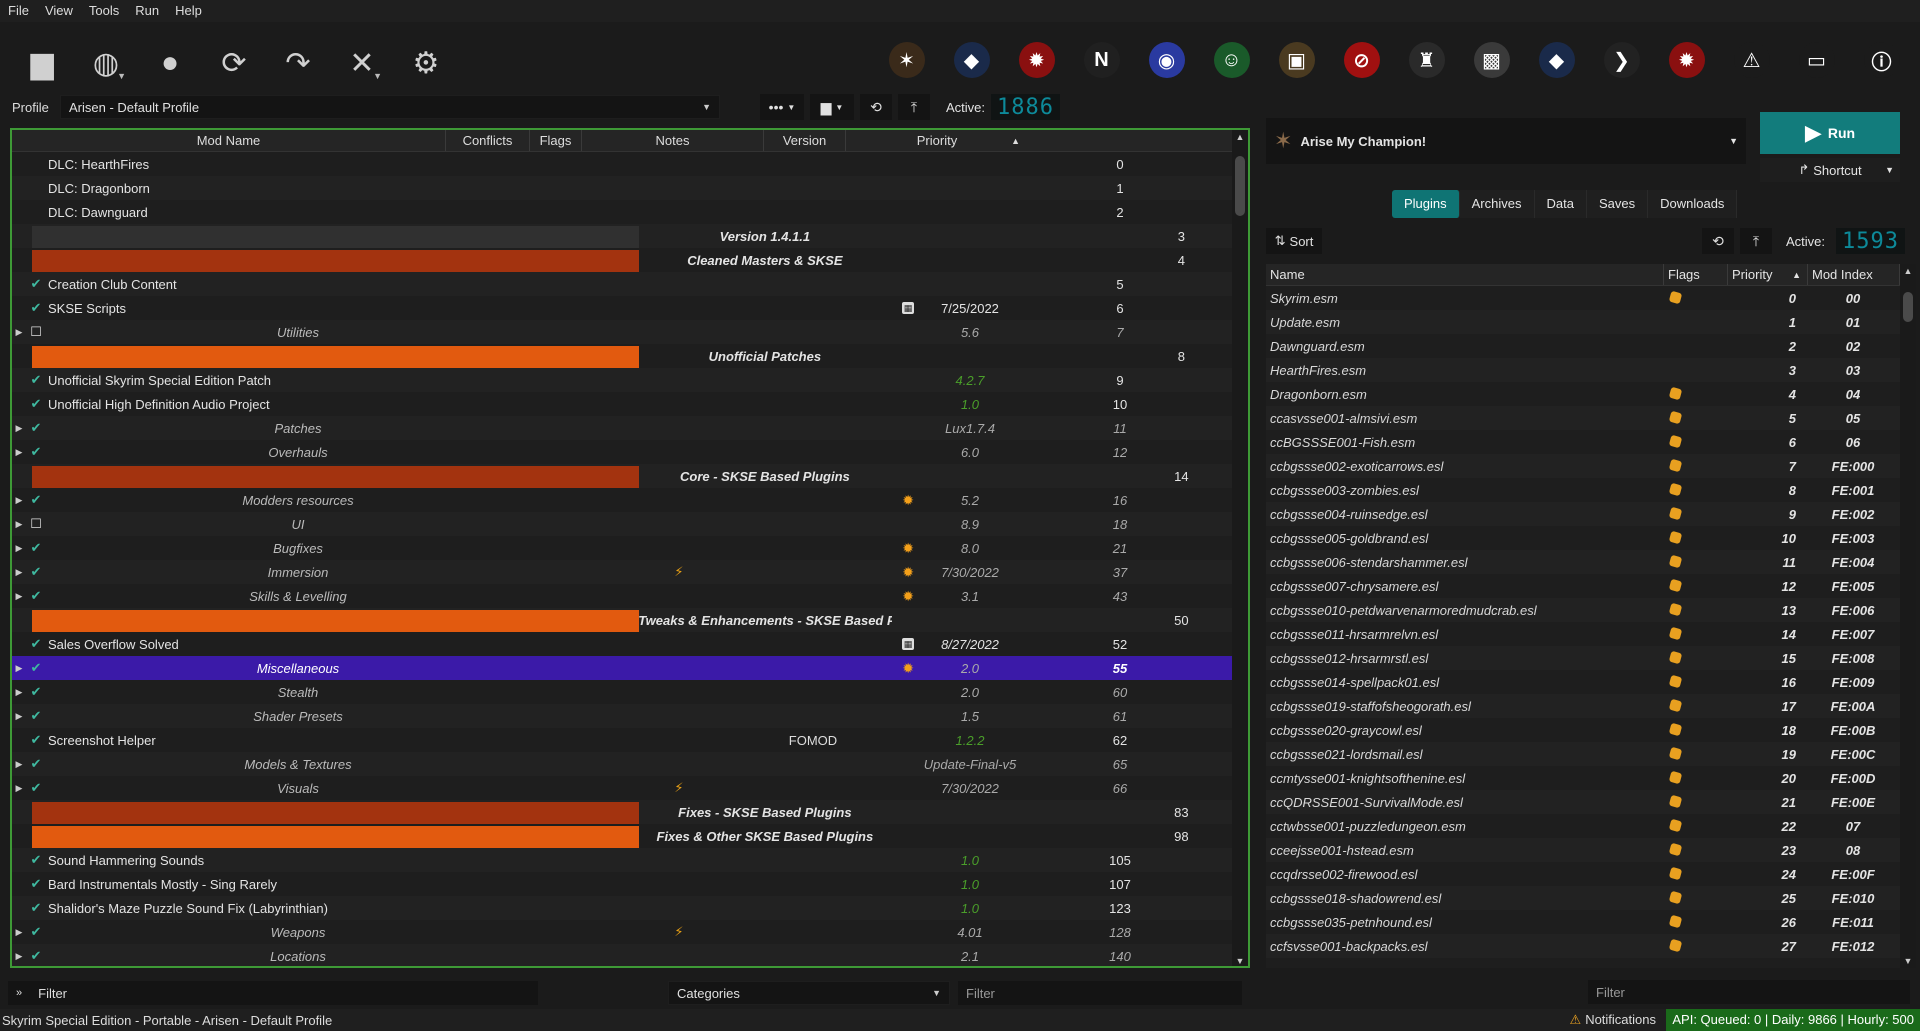  I want to click on cube-exe-button: ▩, so click(1491, 60).